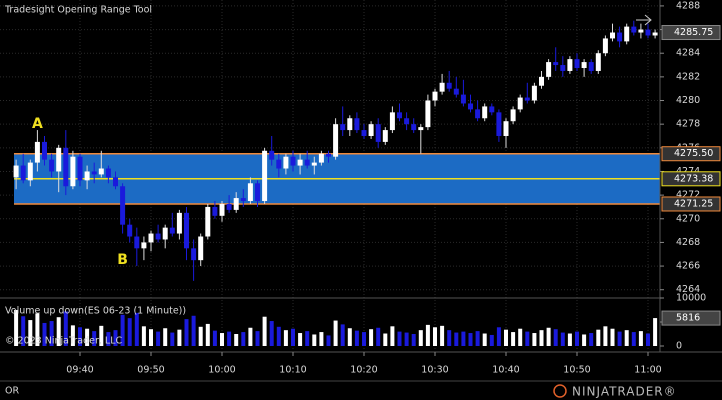 The width and height of the screenshot is (722, 400). Describe the element at coordinates (37, 124) in the screenshot. I see `annotation: A` at that location.